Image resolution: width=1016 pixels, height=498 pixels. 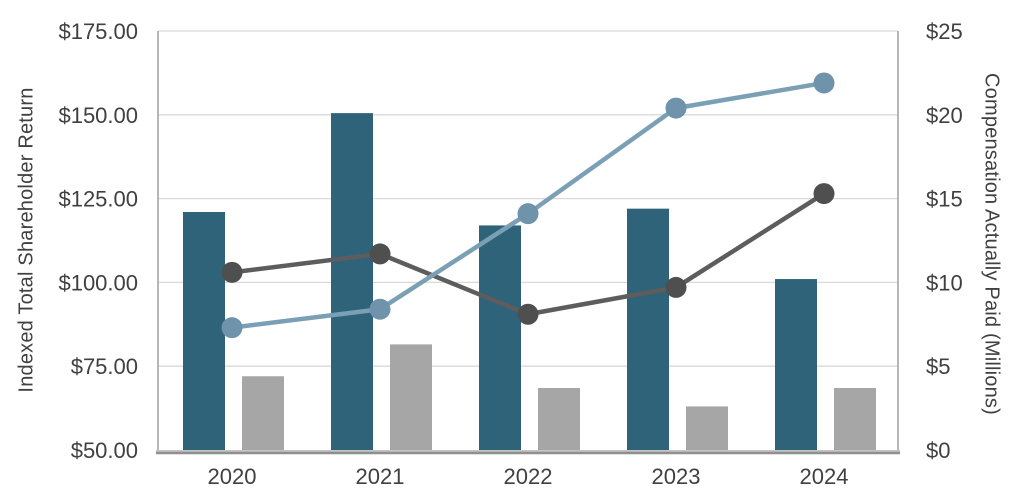 What do you see at coordinates (26, 240) in the screenshot?
I see `left-axis-title: Indexed Total Shareholder Return` at bounding box center [26, 240].